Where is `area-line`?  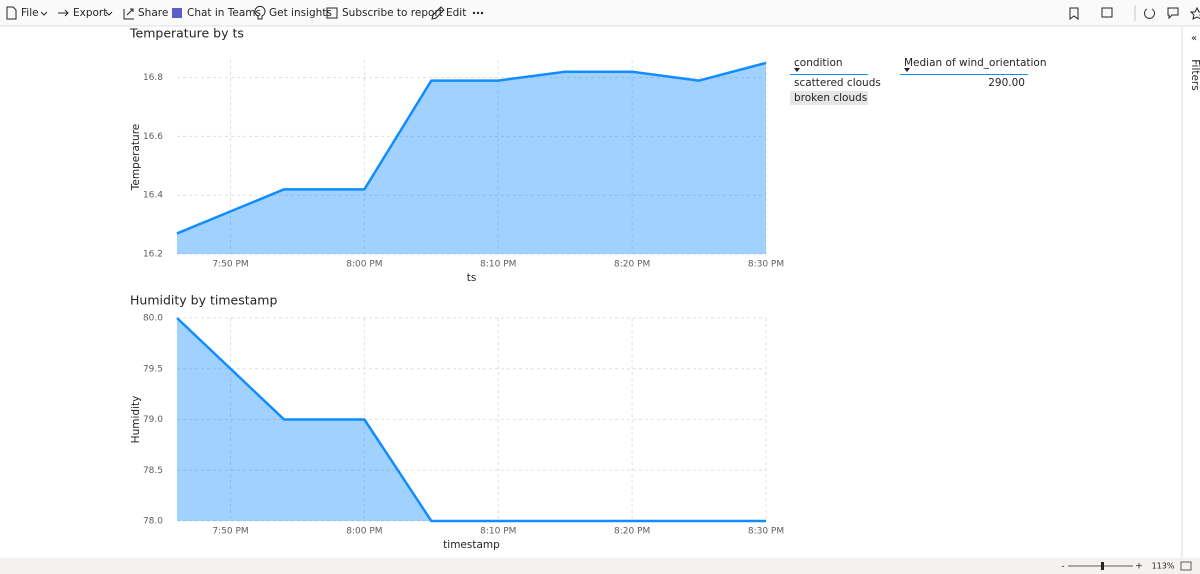 area-line is located at coordinates (471, 148).